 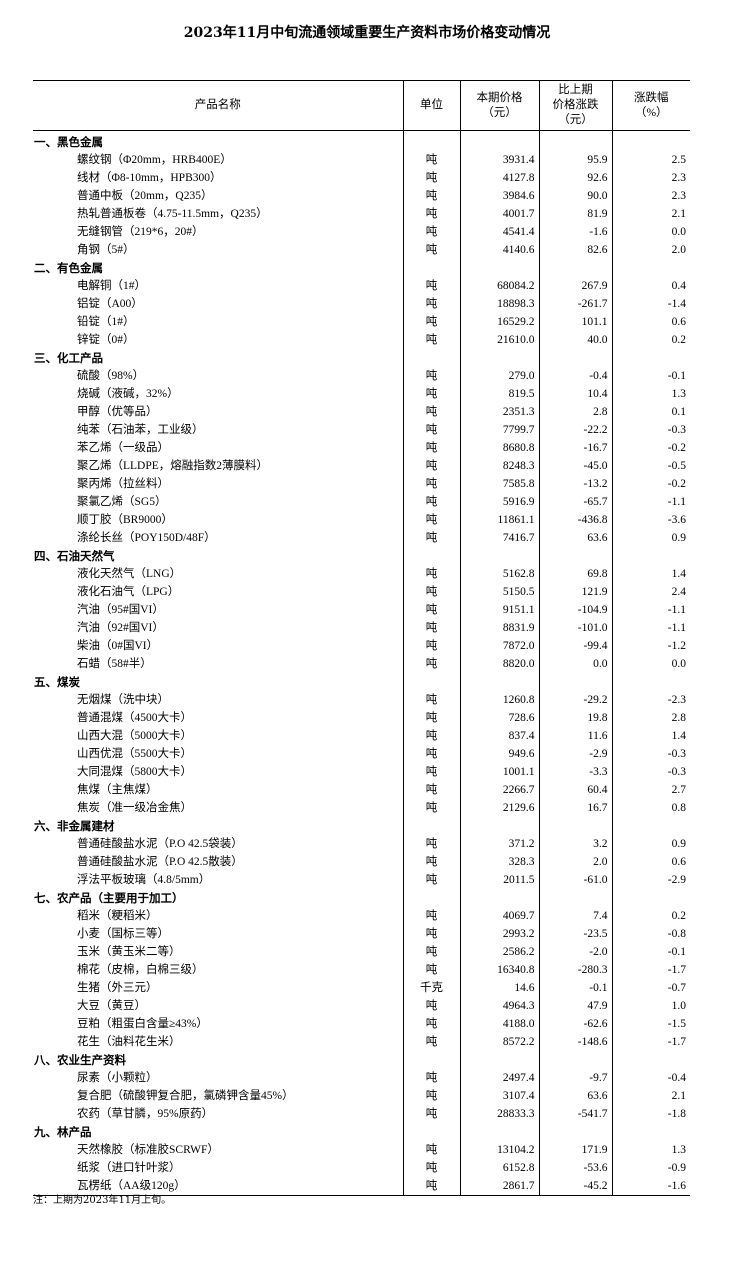 What do you see at coordinates (575, 1042) in the screenshot?
I see `price-change: -148.6` at bounding box center [575, 1042].